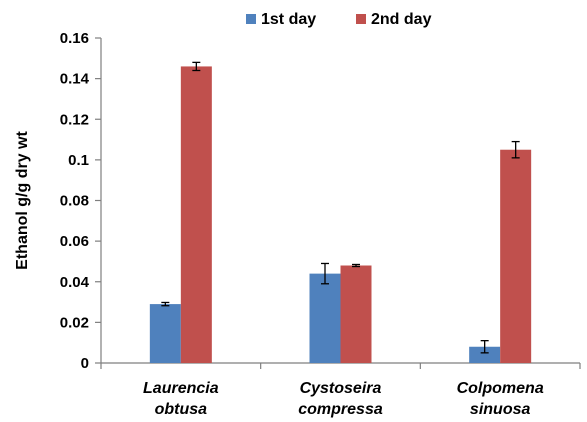 Image resolution: width=587 pixels, height=422 pixels. What do you see at coordinates (75, 79) in the screenshot?
I see `y-tick-label: 0.14` at bounding box center [75, 79].